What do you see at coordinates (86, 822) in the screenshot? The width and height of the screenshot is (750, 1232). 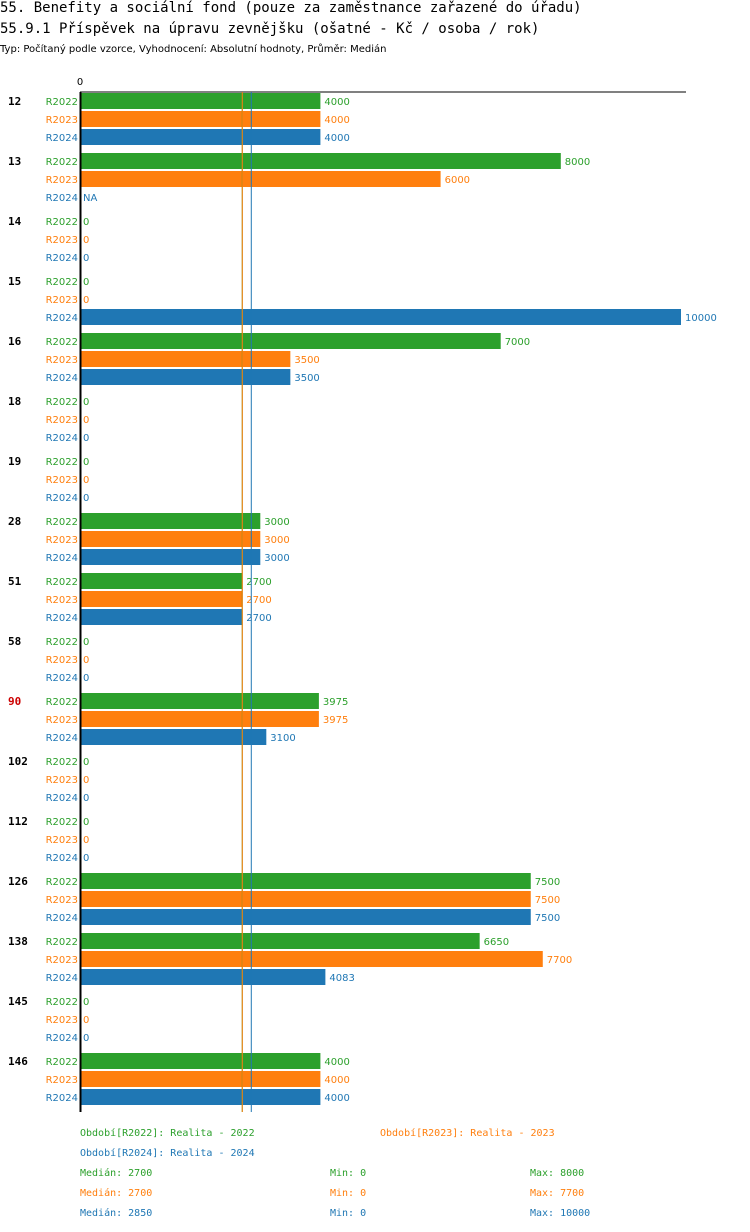 I see `value-label-112-R2022: 0` at bounding box center [86, 822].